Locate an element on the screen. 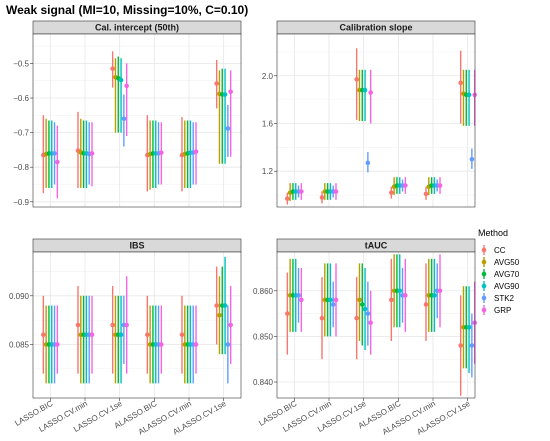 This screenshot has height=441, width=550. y-tick-label: 0.850 is located at coordinates (263, 336).